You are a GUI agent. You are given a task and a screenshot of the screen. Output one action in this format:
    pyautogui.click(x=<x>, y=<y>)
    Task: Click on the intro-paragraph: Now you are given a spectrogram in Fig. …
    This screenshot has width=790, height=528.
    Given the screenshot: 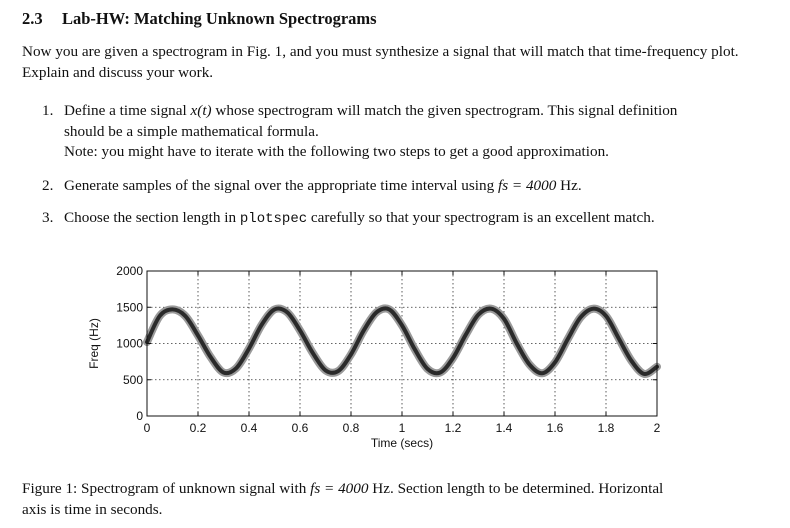 What is the action you would take?
    pyautogui.click(x=380, y=62)
    